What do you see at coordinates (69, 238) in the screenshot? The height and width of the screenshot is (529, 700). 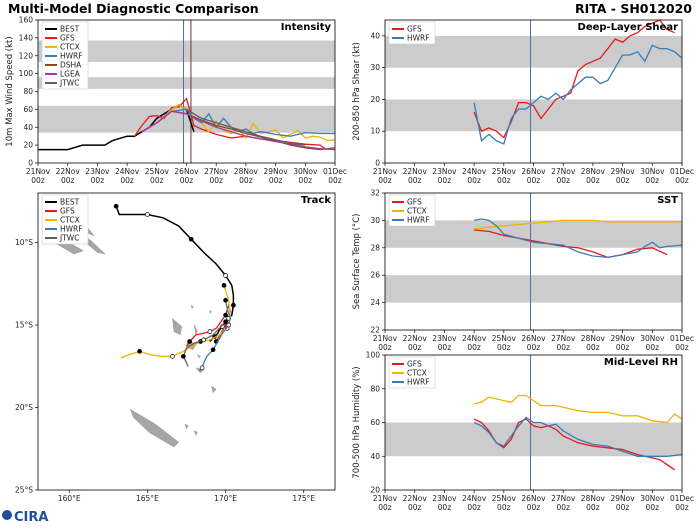 I see `track-legend-label-jtwc: JTWC` at bounding box center [69, 238].